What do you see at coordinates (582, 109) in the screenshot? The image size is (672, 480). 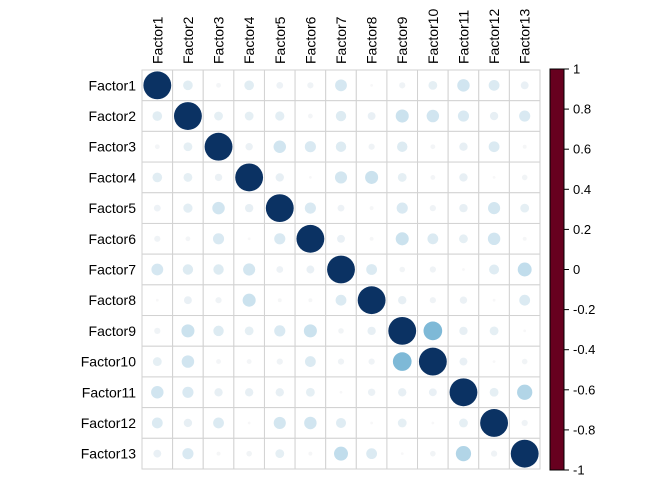 I see `colorbar-tick-label: 0.8` at bounding box center [582, 109].